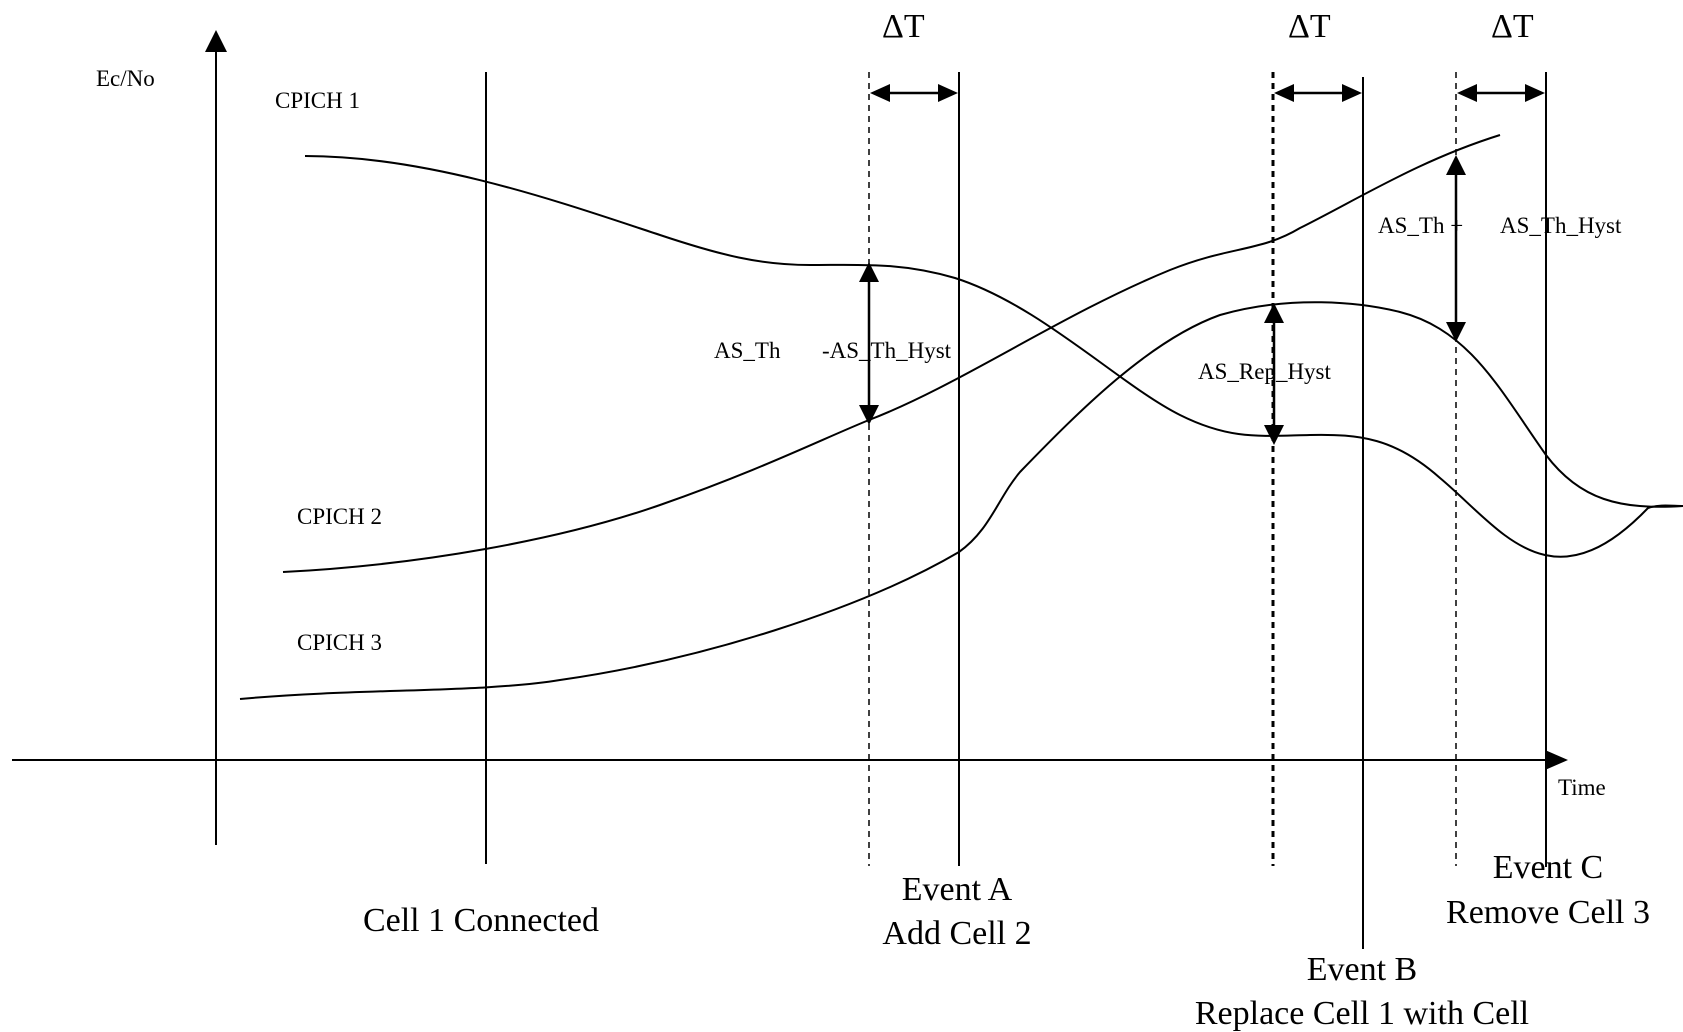 The image size is (1683, 1032). Describe the element at coordinates (125, 78) in the screenshot. I see `y-axis-label: Ec/No` at that location.